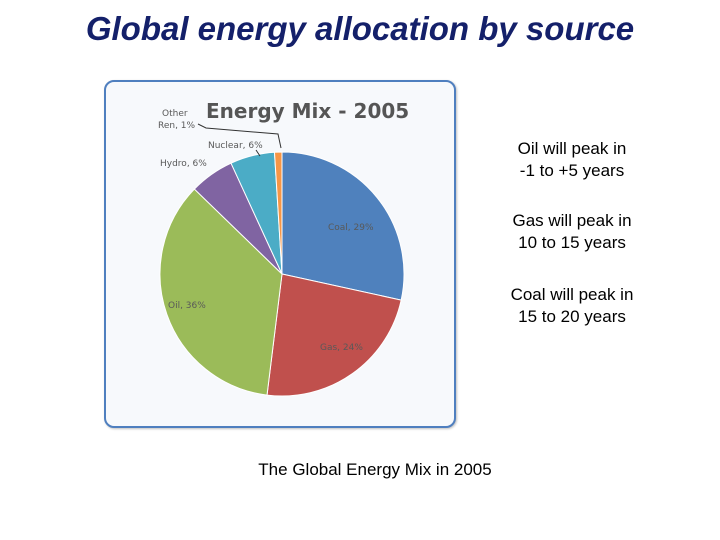 The width and height of the screenshot is (720, 540). Describe the element at coordinates (572, 242) in the screenshot. I see `gas-peak-note-line2: 10 to 15 years` at that location.